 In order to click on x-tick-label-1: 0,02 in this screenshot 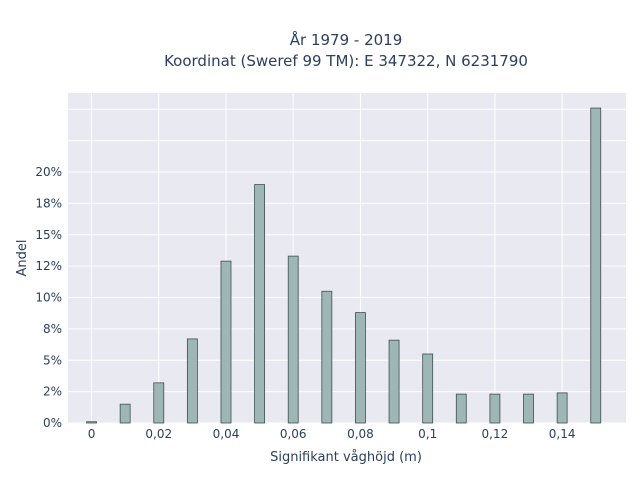, I will do `click(158, 434)`.